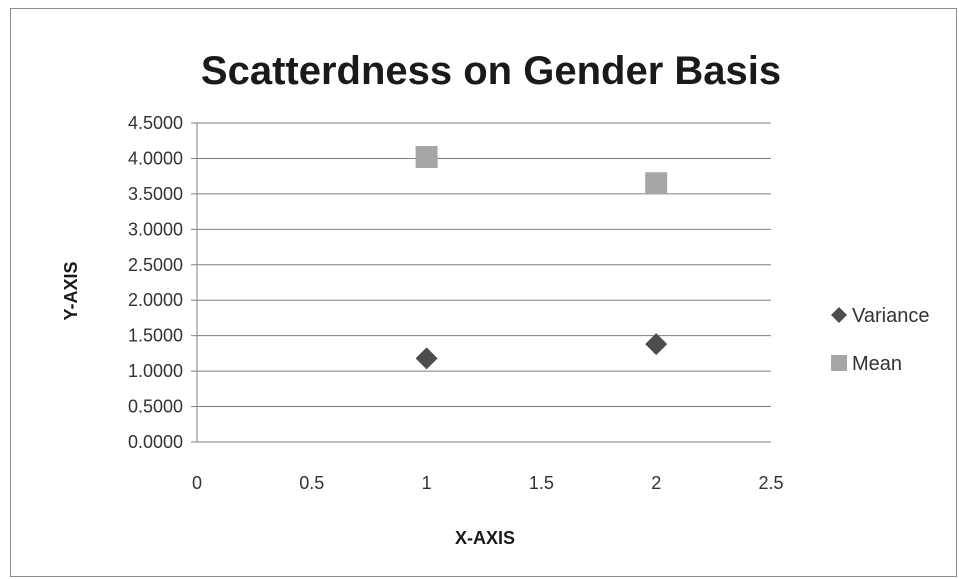 This screenshot has width=959, height=579. What do you see at coordinates (541, 258) in the screenshot?
I see `data-points` at bounding box center [541, 258].